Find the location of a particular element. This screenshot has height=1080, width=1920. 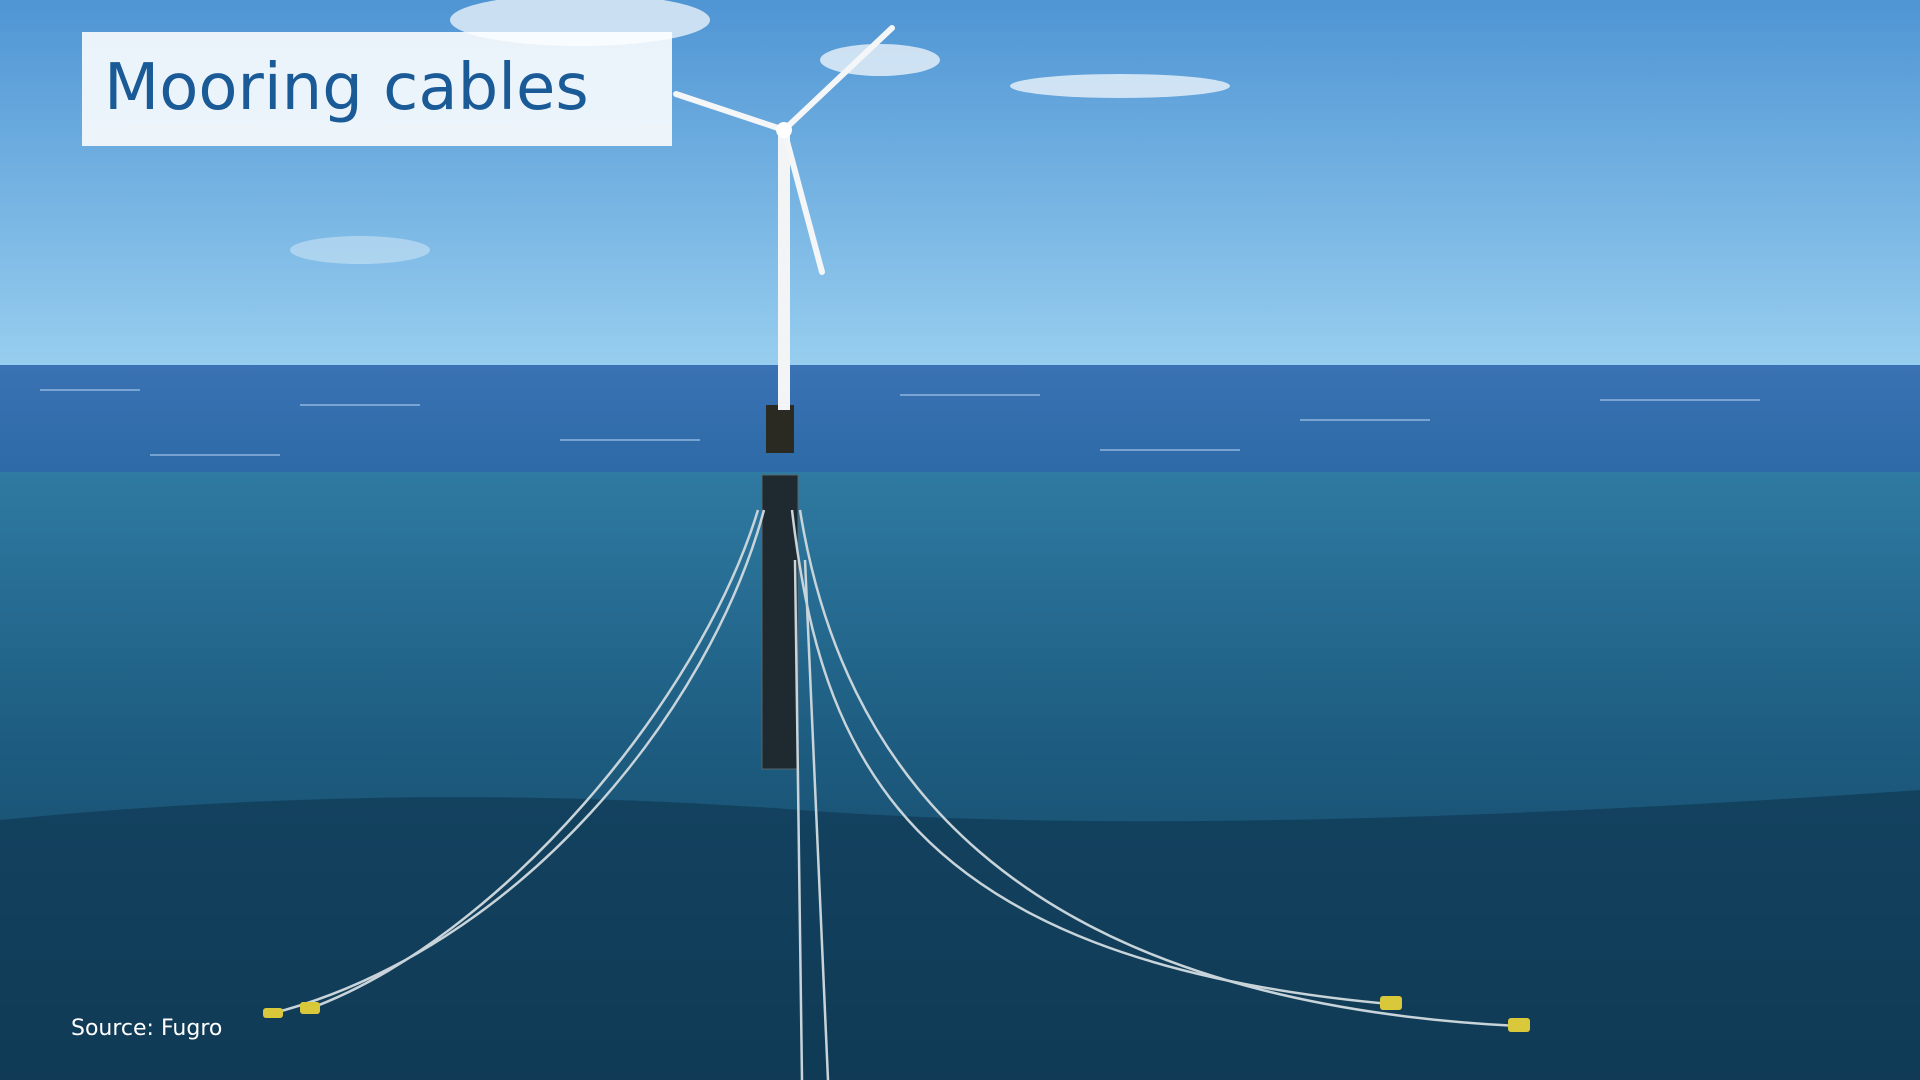

title-box: Mooring cables is located at coordinates (377, 89).